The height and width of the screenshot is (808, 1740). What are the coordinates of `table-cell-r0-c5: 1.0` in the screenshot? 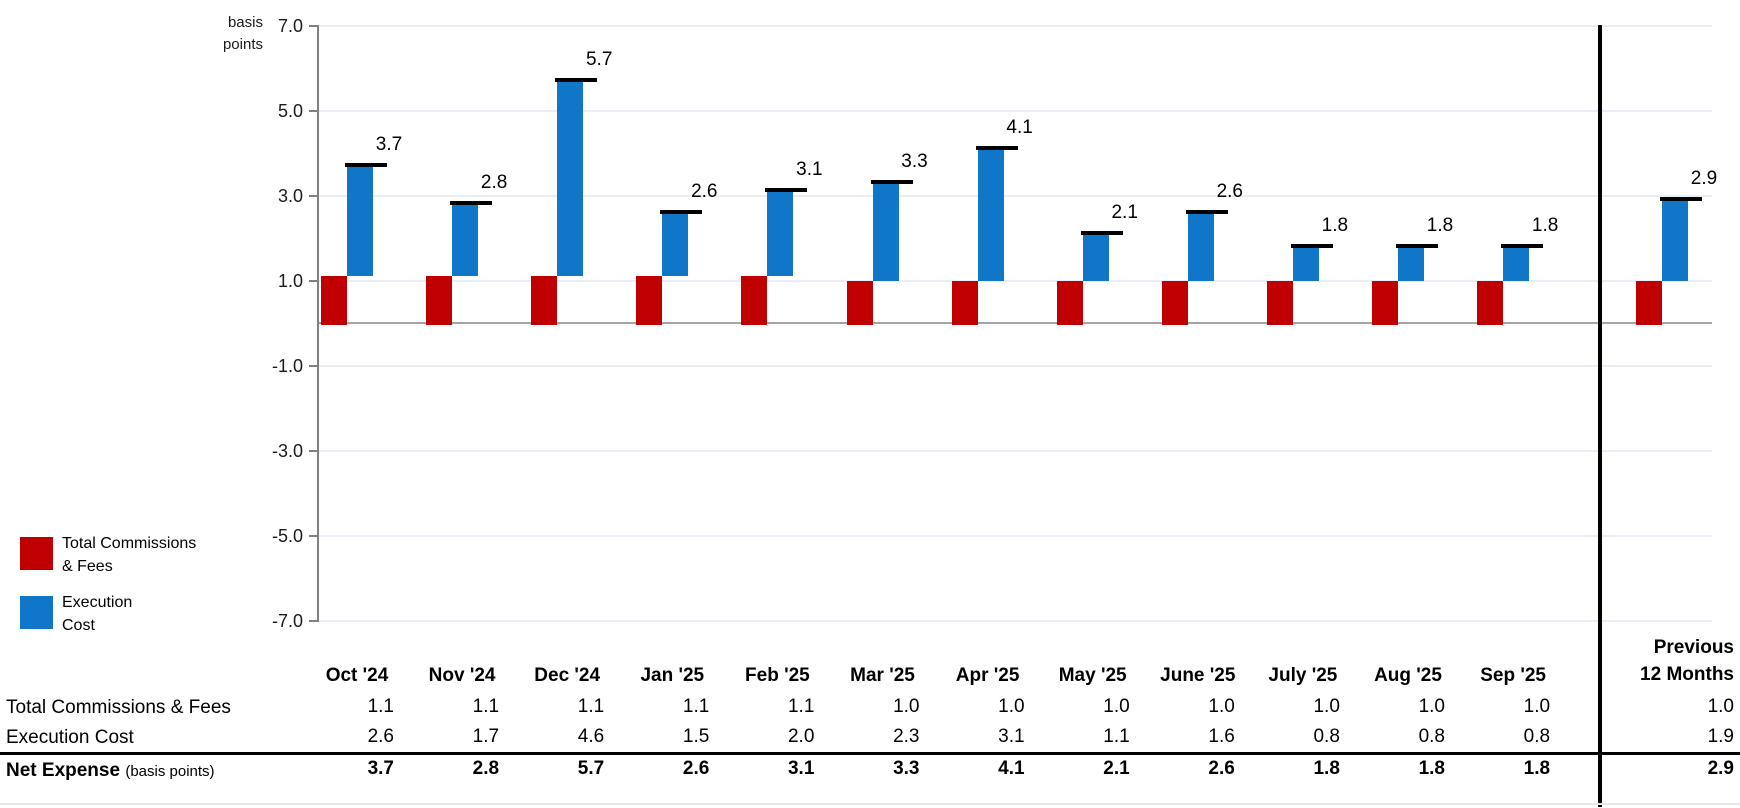 It's located at (906, 706).